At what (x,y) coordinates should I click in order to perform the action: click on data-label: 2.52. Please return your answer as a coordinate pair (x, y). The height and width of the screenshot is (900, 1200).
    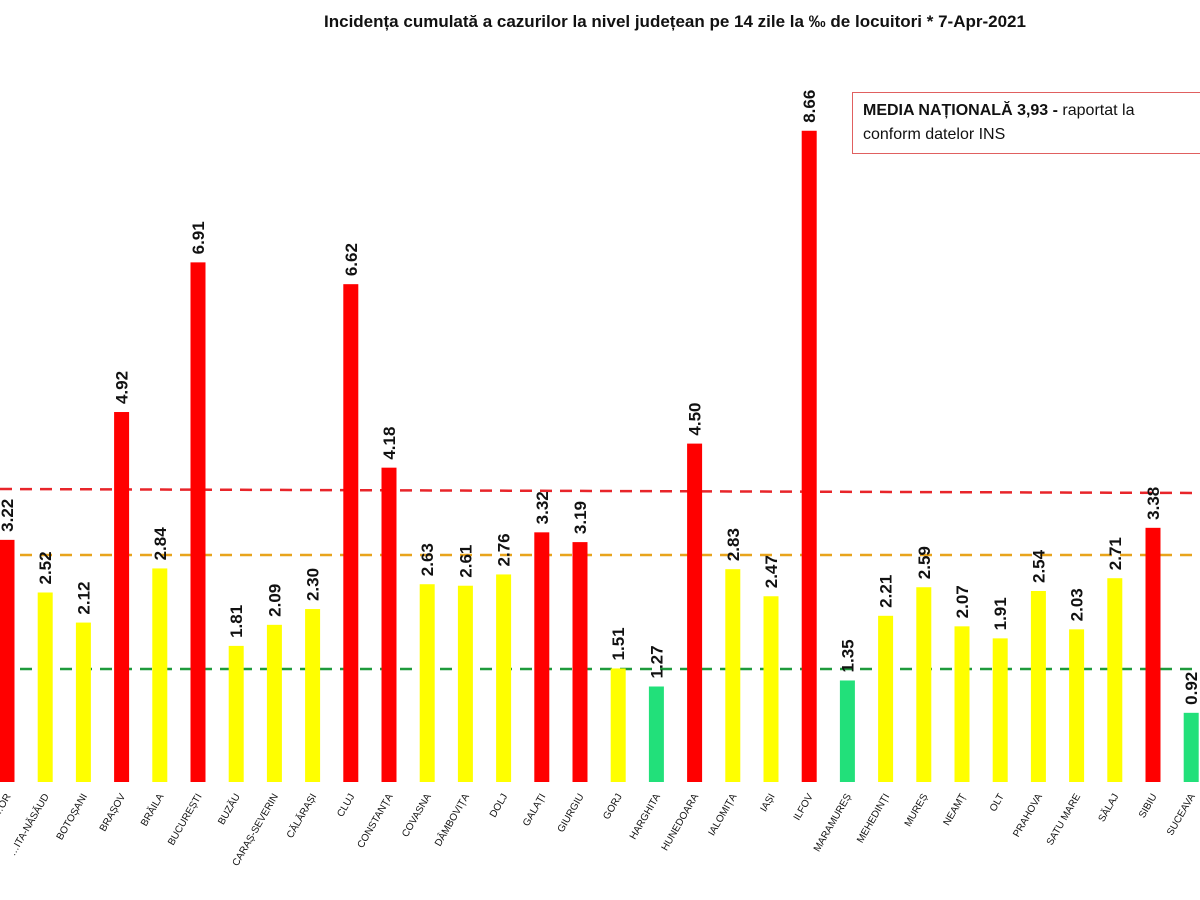
    Looking at the image, I should click on (45, 567).